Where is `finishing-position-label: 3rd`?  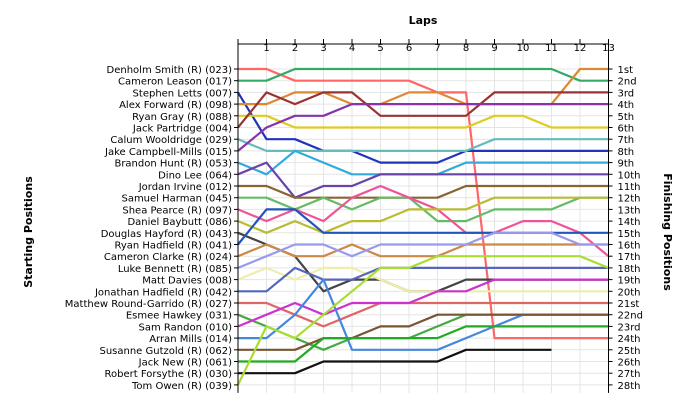 finishing-position-label: 3rd is located at coordinates (626, 93).